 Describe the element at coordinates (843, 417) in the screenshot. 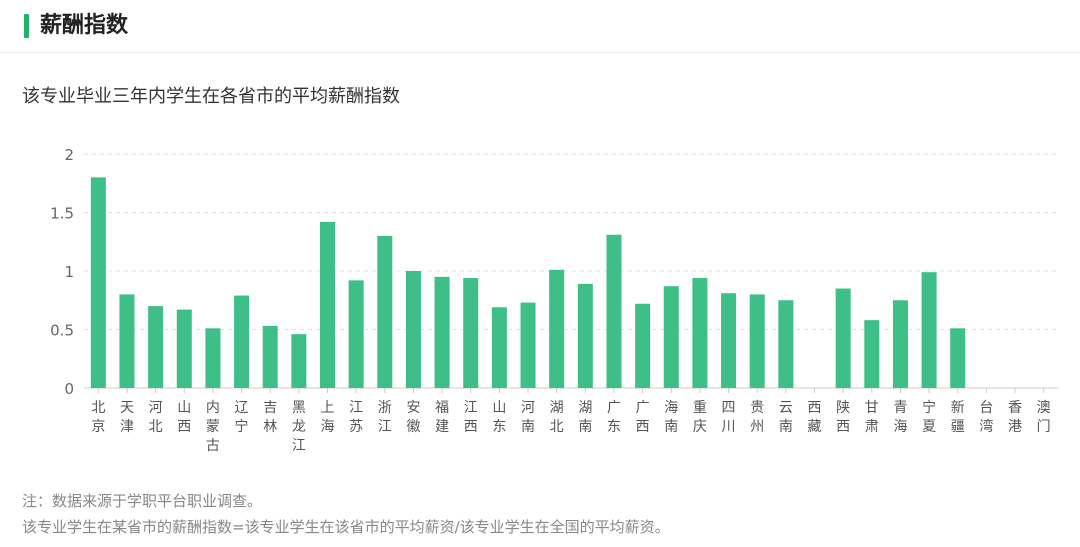

I see `x-tick-label: 陕西` at that location.